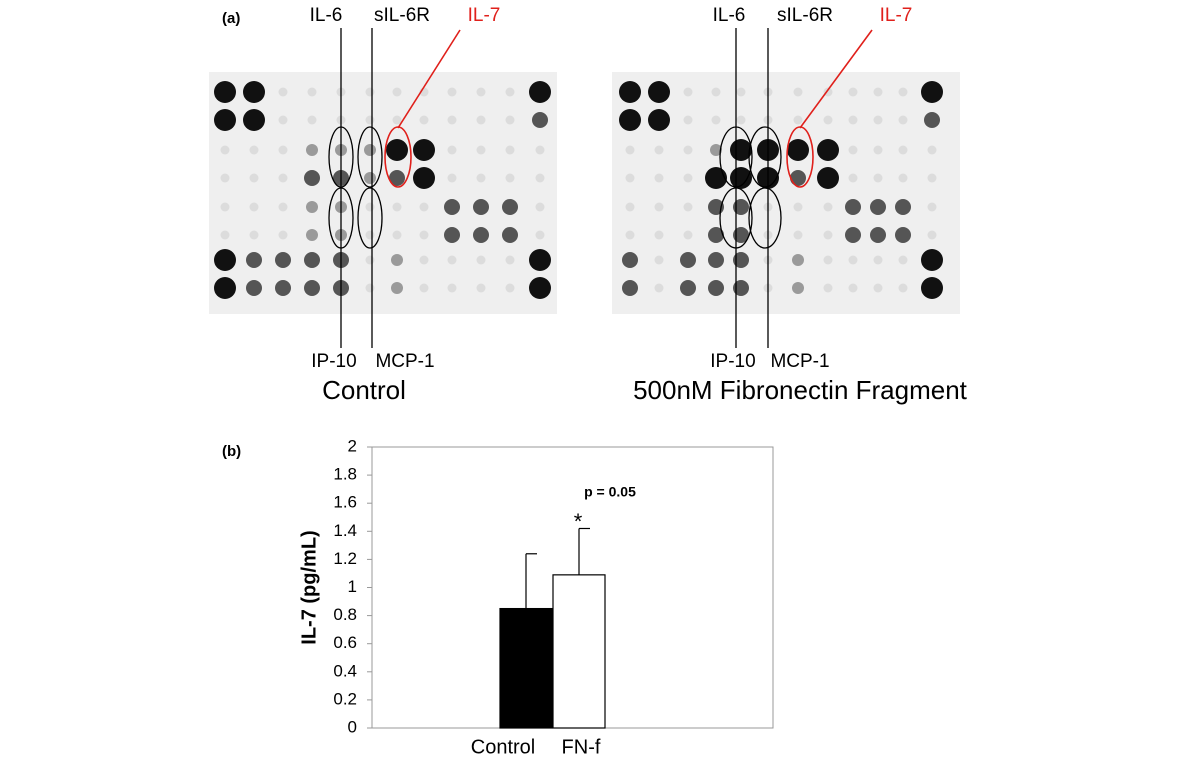  Describe the element at coordinates (345, 642) in the screenshot. I see `y-tick-label: 0.6` at that location.